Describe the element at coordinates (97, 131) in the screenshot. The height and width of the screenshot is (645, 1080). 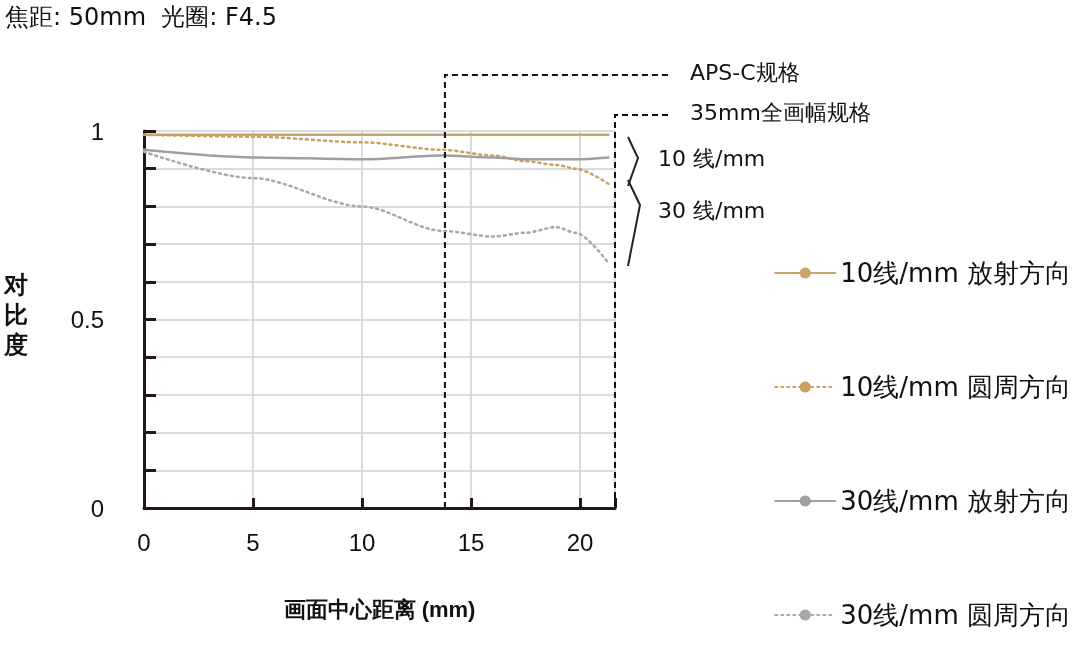
I see `y-tick-label: 1` at that location.